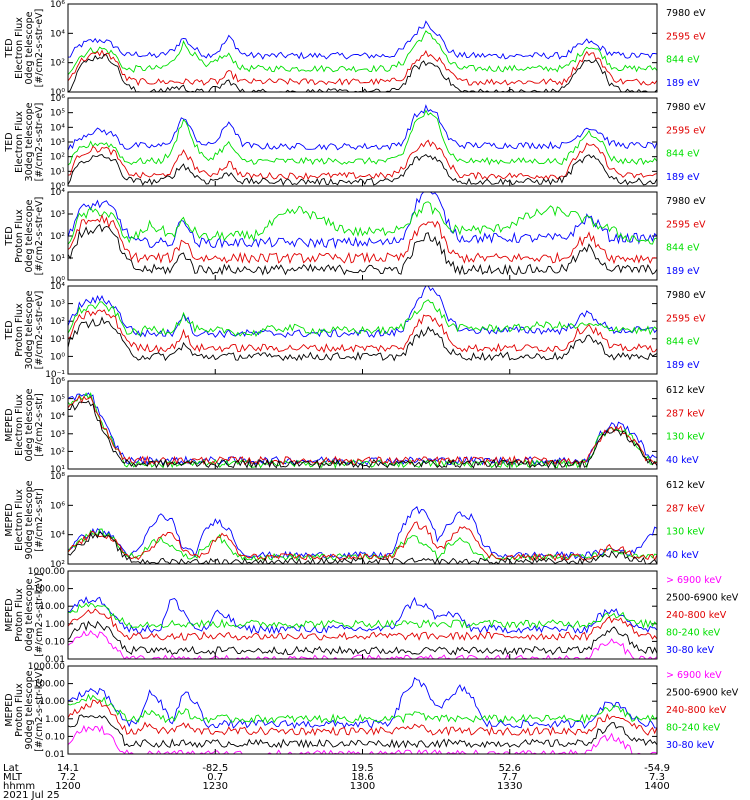  What do you see at coordinates (657, 768) in the screenshot?
I see `x-tick-label-lat: -54.9` at bounding box center [657, 768].